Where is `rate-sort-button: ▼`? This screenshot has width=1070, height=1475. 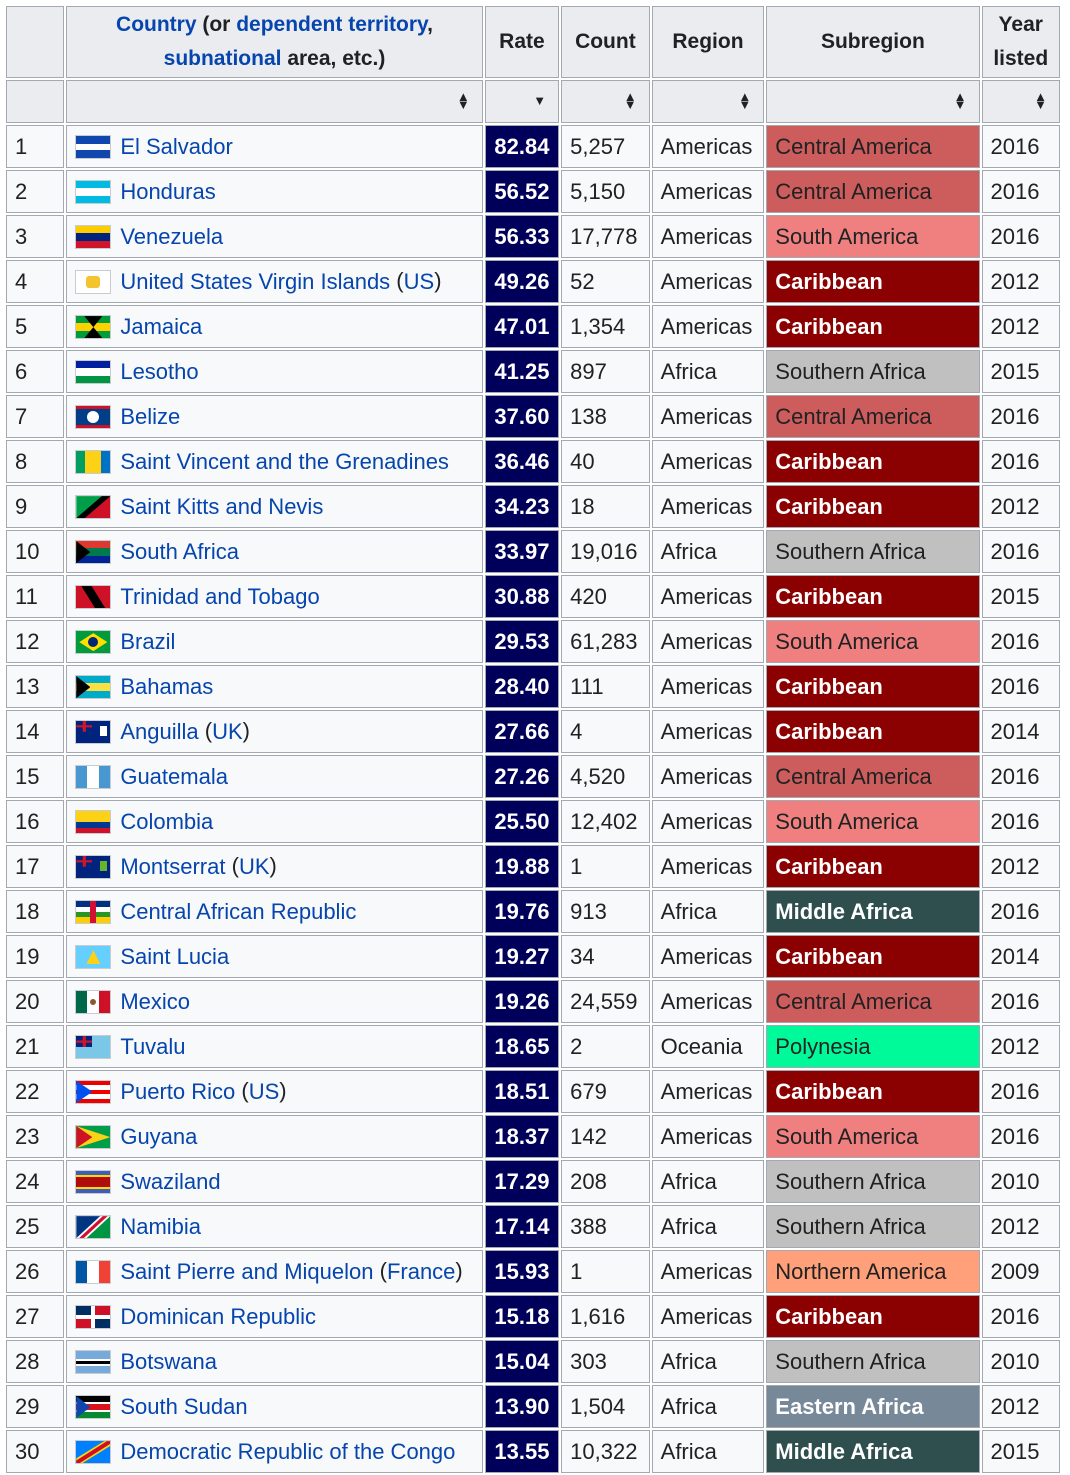 rate-sort-button: ▼ is located at coordinates (522, 101).